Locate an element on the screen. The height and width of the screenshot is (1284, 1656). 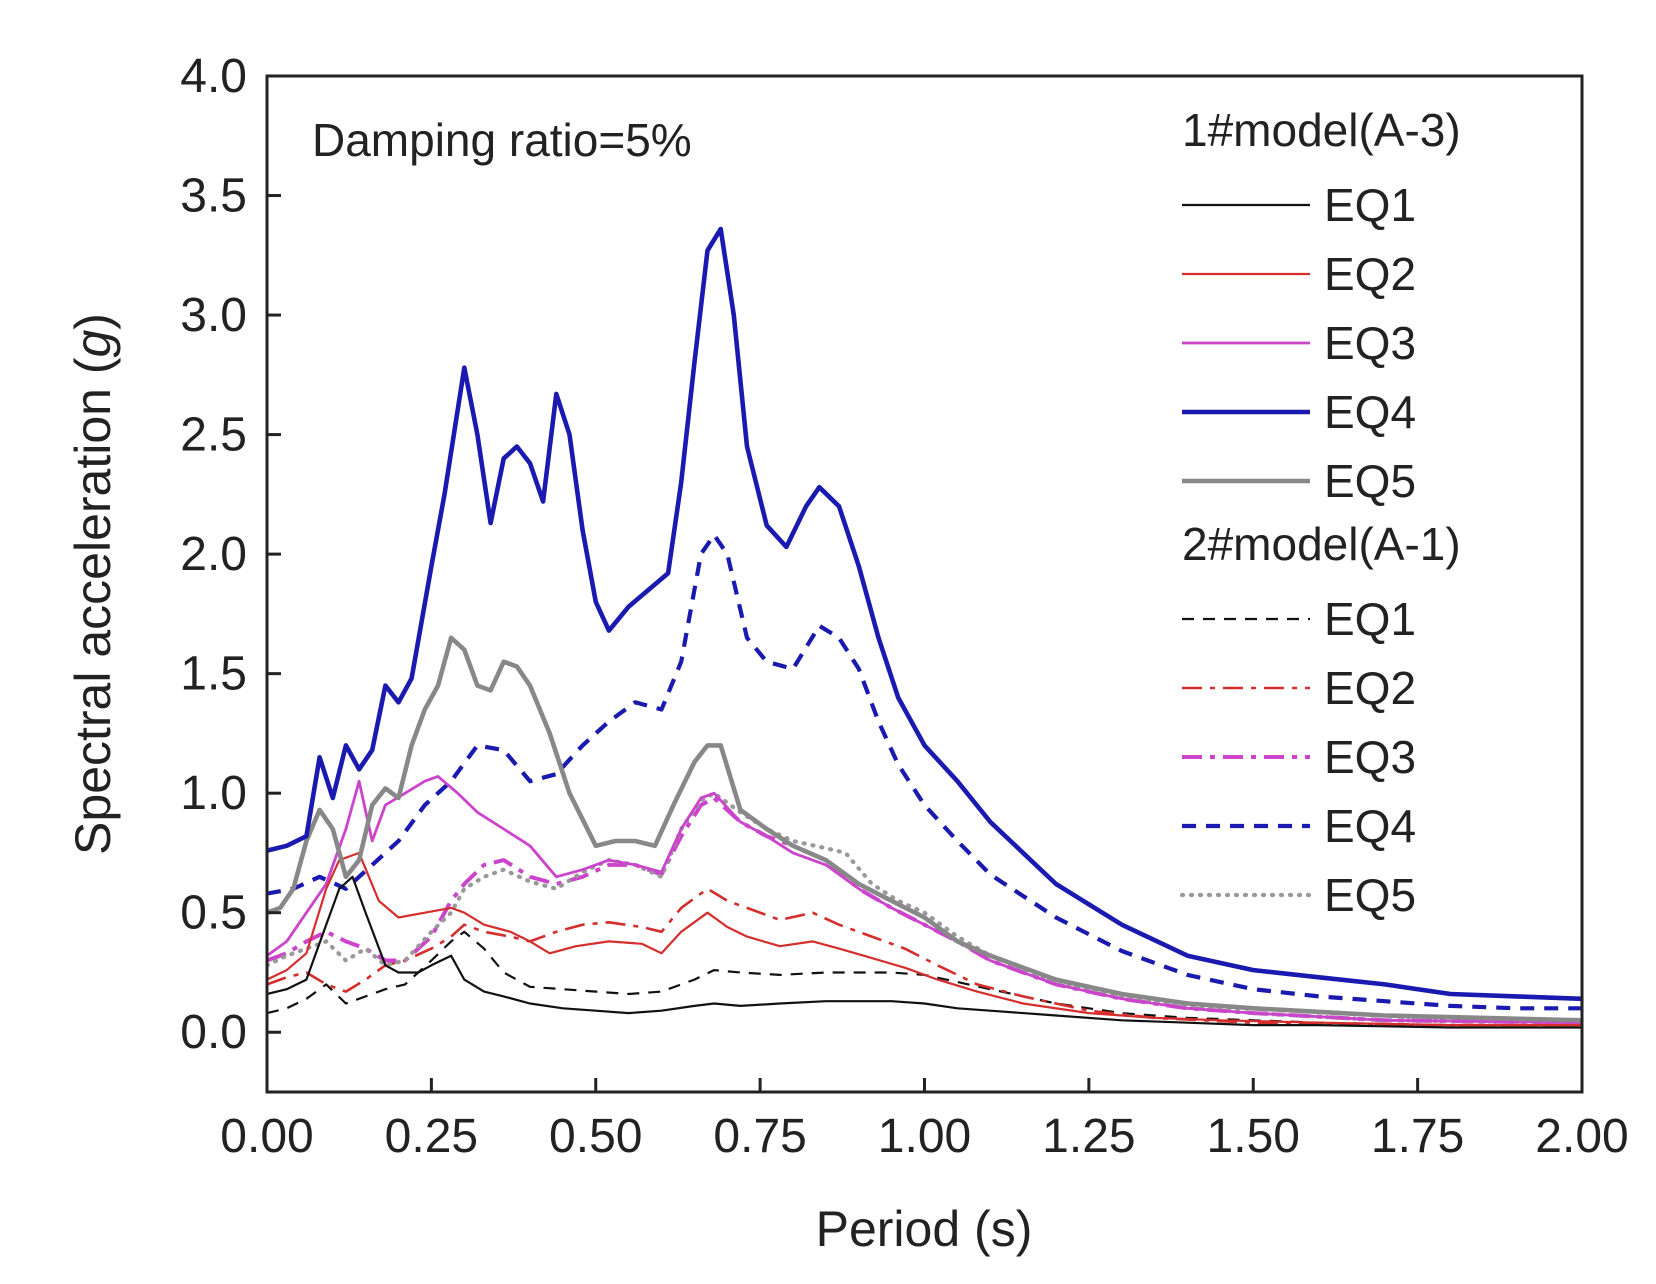
x-tick-label: 1.50 is located at coordinates (1253, 1136).